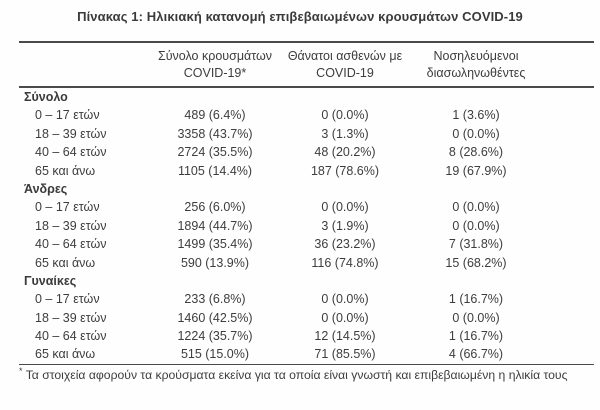  What do you see at coordinates (345, 244) in the screenshot?
I see `deaths-cell: 36 (23.2%)` at bounding box center [345, 244].